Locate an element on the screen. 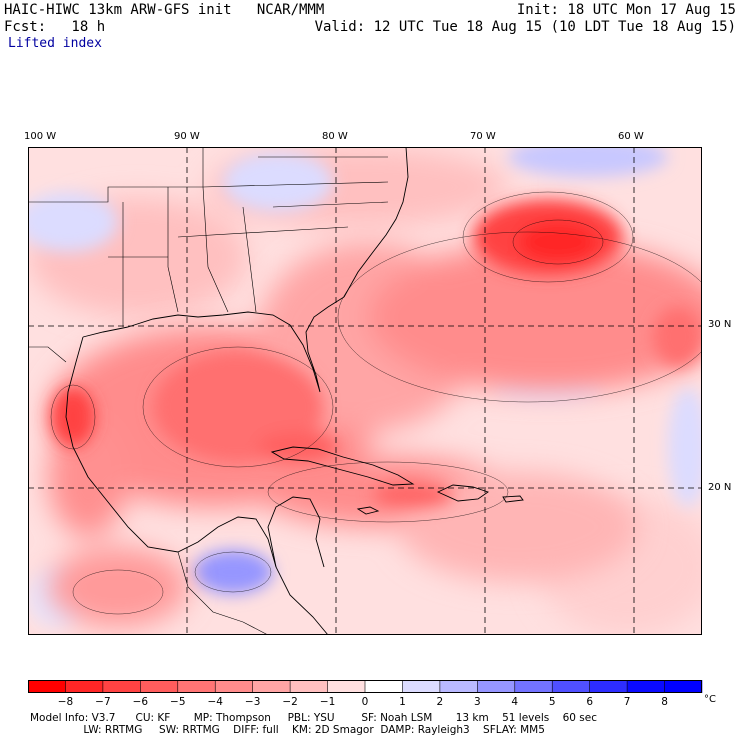  field-name: Lifted index is located at coordinates (55, 43).